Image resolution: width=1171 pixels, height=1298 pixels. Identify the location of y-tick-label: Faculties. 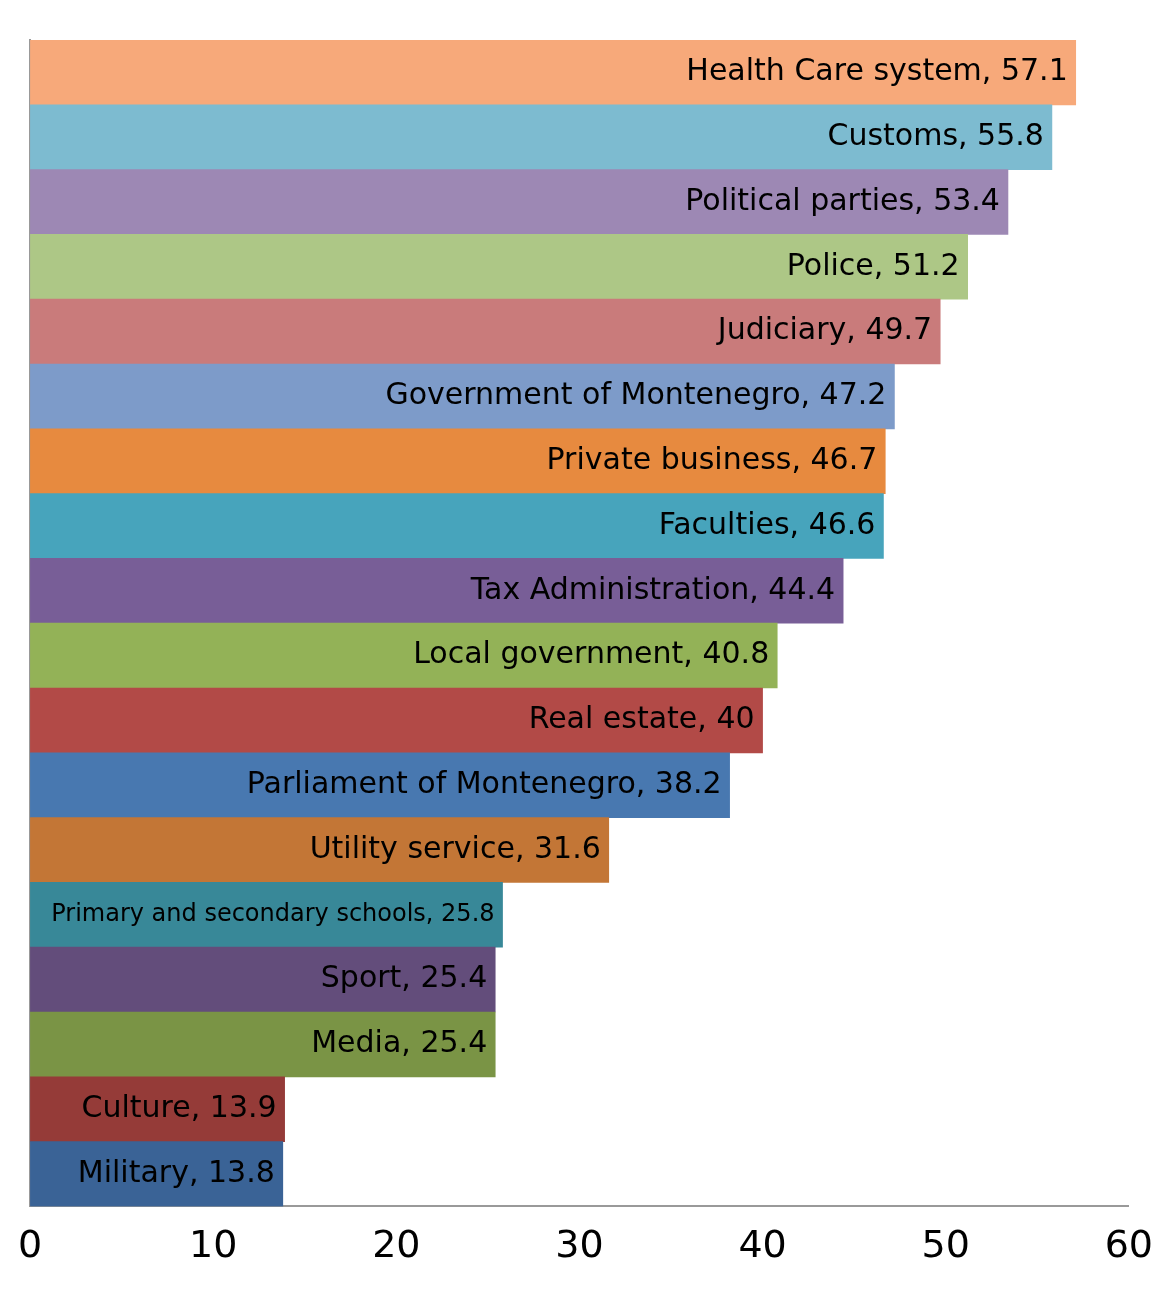
(724, 523).